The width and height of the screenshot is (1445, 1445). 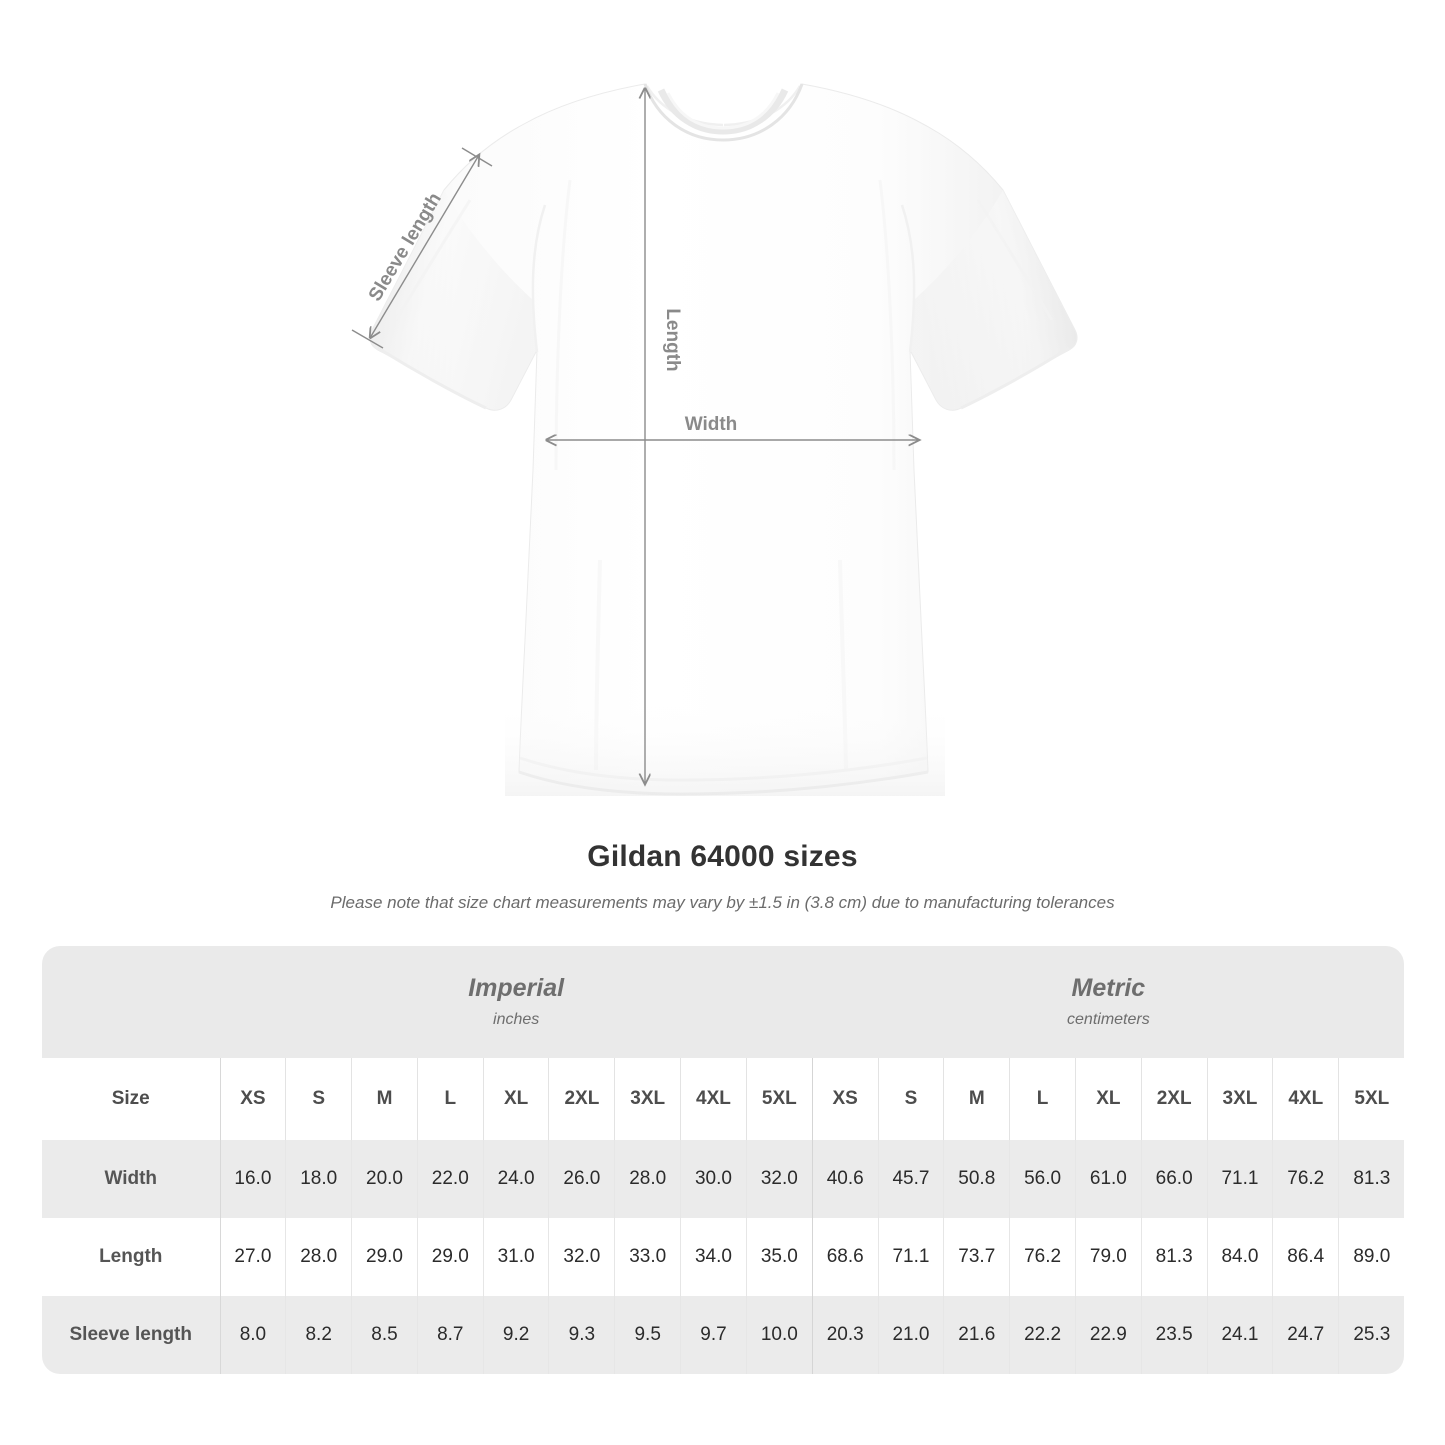 I want to click on row-label-length: Length, so click(x=131, y=1257).